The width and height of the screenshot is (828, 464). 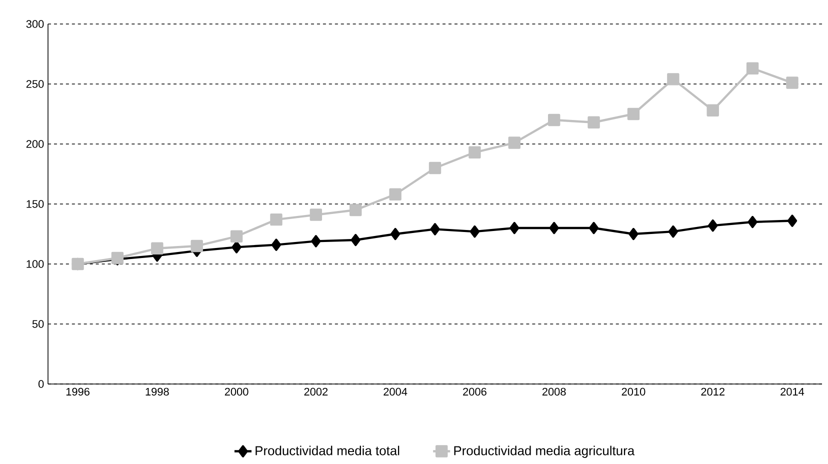 I want to click on y-tick-label: 0, so click(x=41, y=384).